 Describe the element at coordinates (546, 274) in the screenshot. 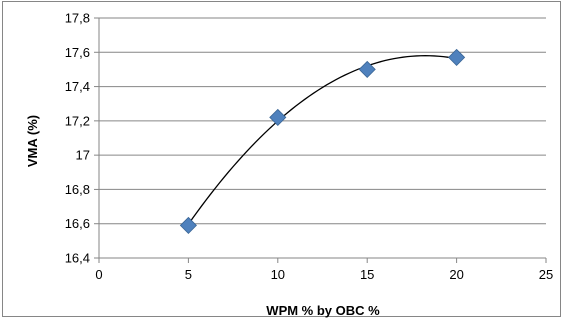

I see `x-tick-label: 25` at that location.